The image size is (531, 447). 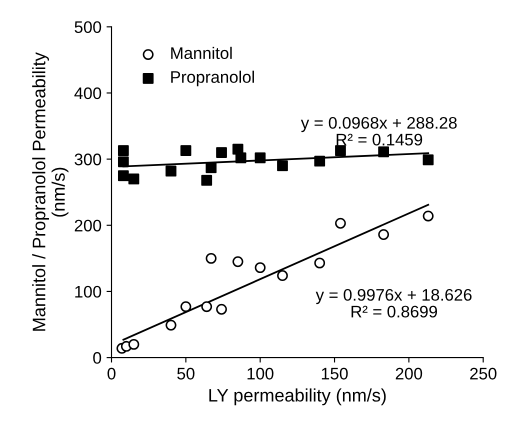 What do you see at coordinates (394, 303) in the screenshot?
I see `annotation: y = 0.9976x + 18.626 R² = 0.8699` at bounding box center [394, 303].